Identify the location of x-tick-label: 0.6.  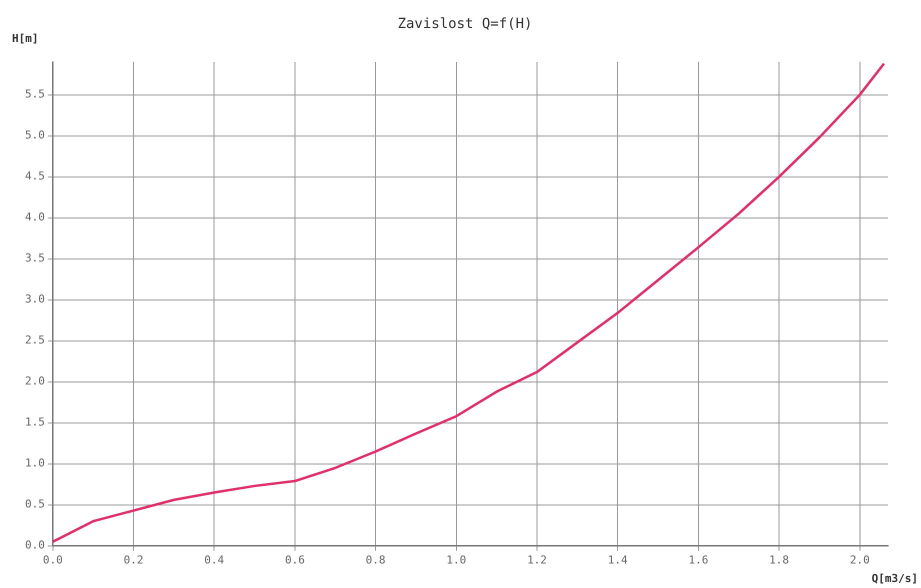
(295, 559).